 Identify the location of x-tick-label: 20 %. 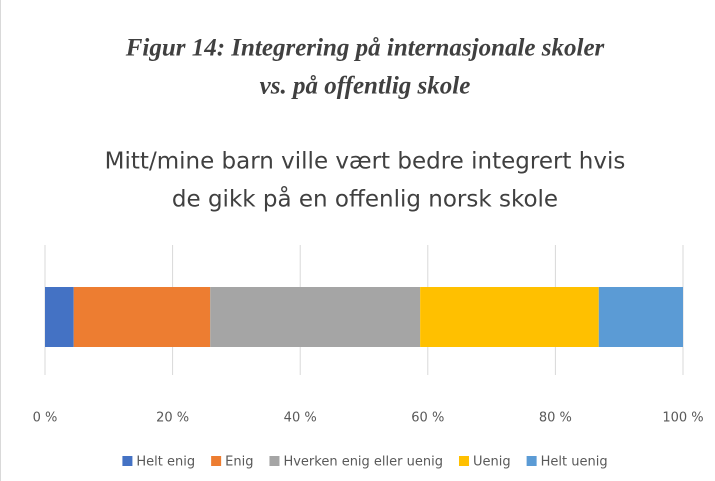
(172, 418).